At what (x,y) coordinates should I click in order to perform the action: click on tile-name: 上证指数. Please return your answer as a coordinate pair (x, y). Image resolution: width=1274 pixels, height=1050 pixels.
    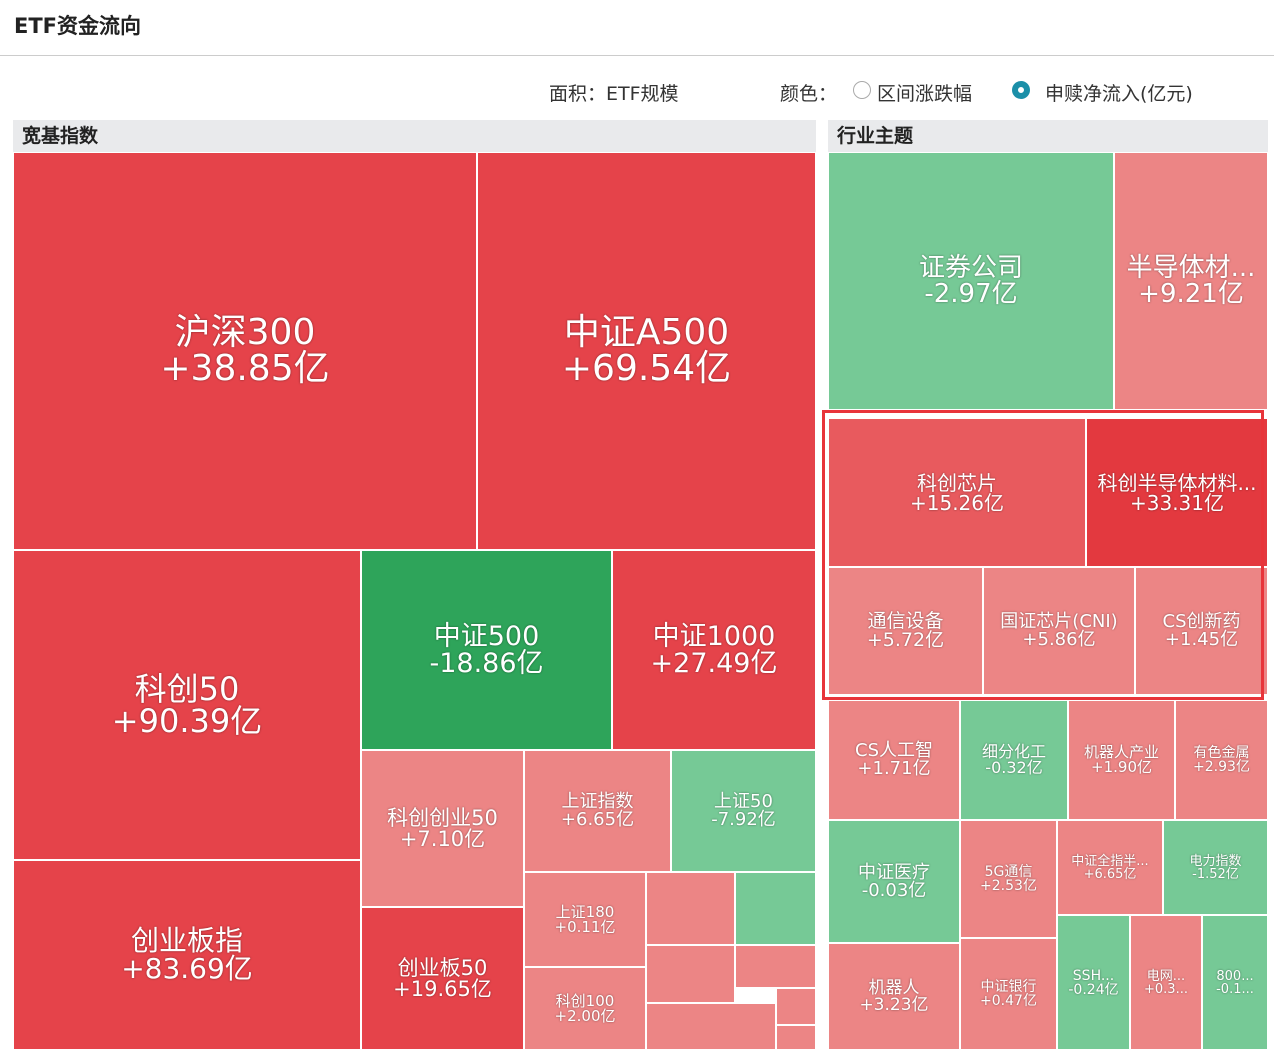
    Looking at the image, I should click on (597, 801).